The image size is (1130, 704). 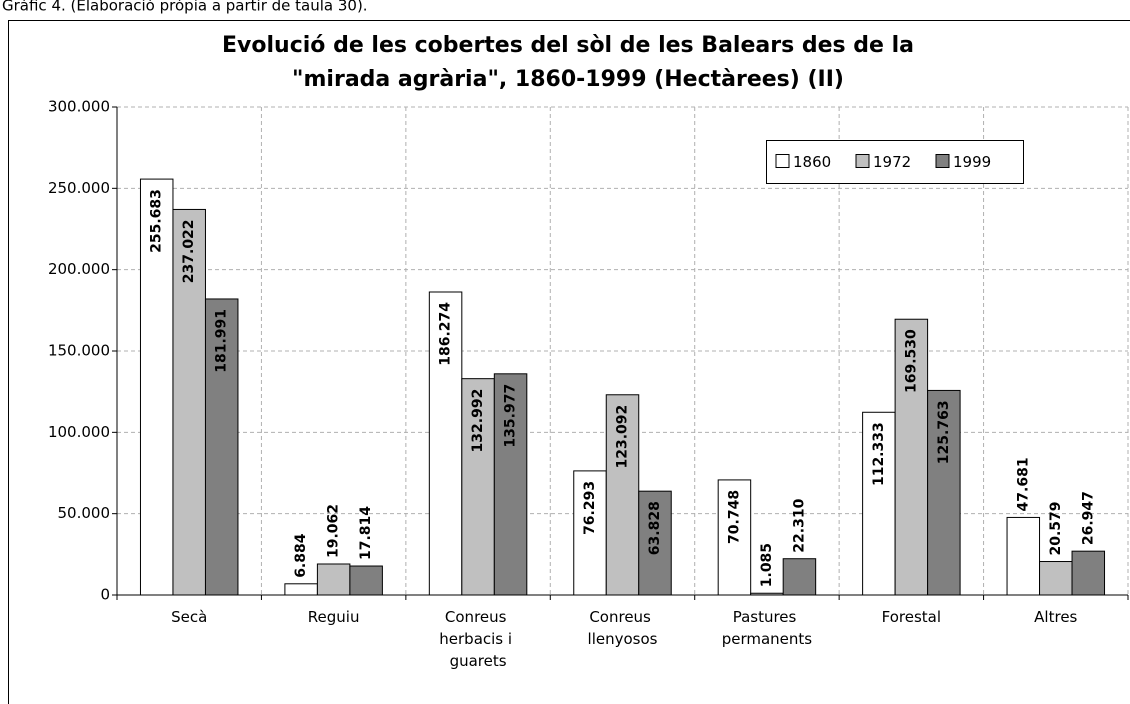 What do you see at coordinates (334, 617) in the screenshot?
I see `x-tick-label: Reguiu` at bounding box center [334, 617].